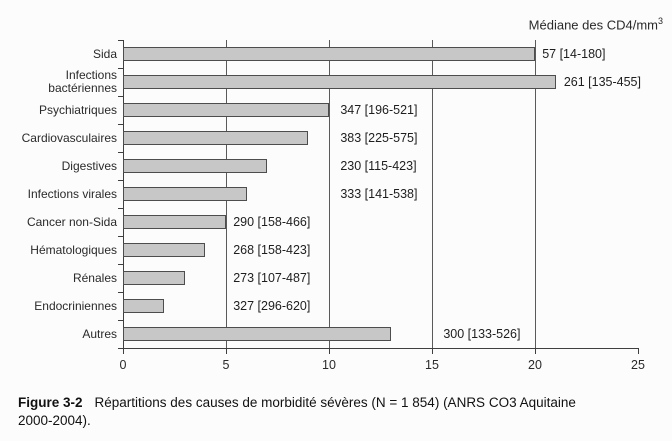  What do you see at coordinates (272, 222) in the screenshot?
I see `bar-value-label: 290 [158-466]` at bounding box center [272, 222].